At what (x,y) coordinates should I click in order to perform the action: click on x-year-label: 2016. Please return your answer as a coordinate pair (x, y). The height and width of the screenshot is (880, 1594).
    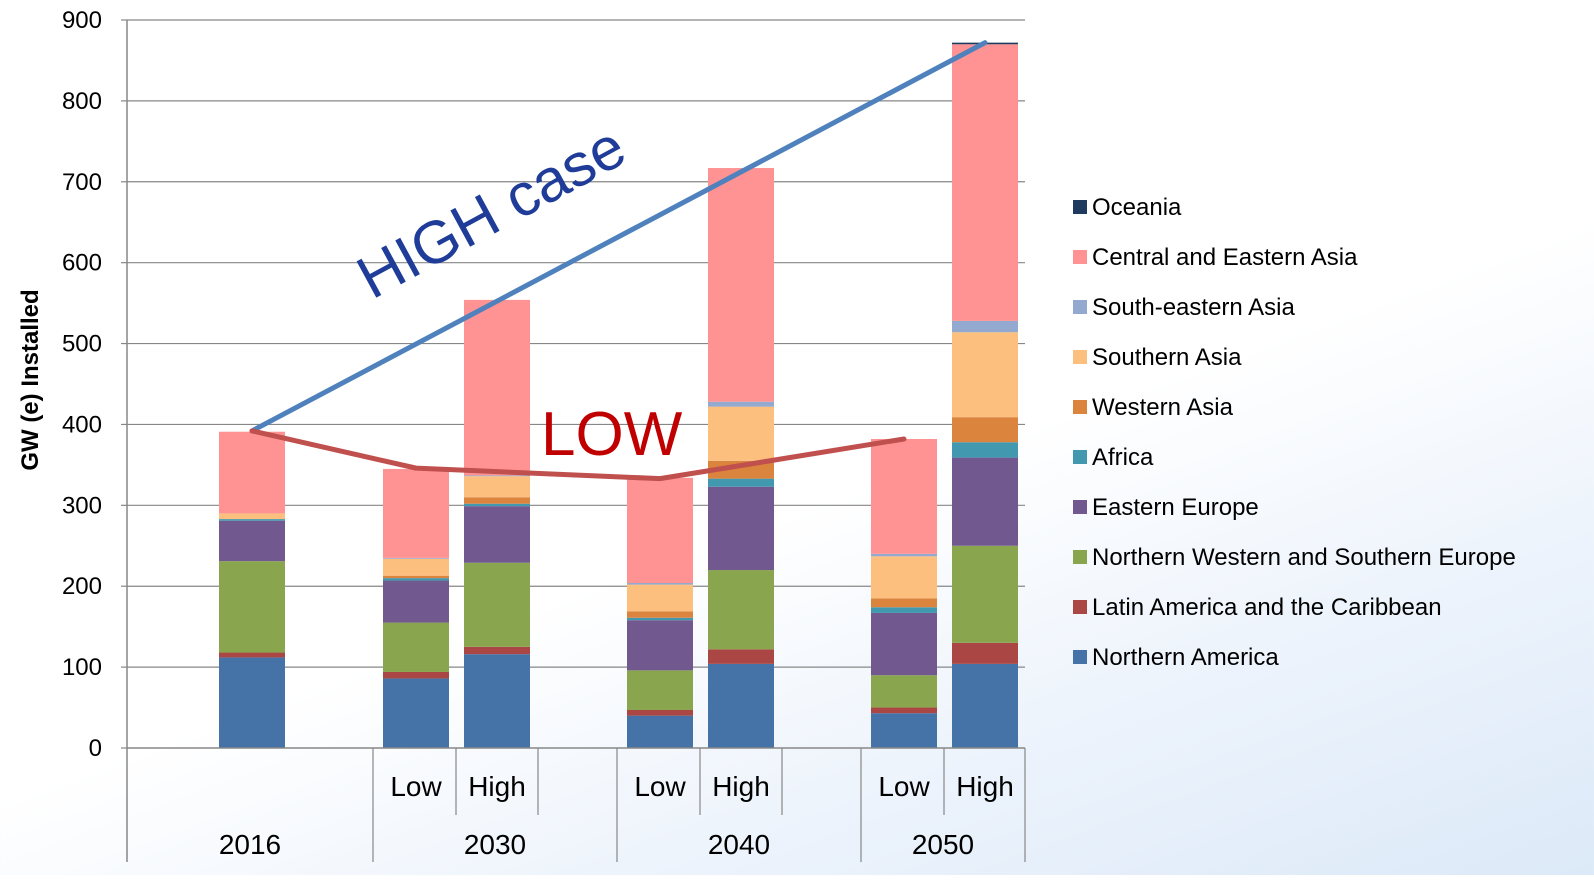
    Looking at the image, I should click on (250, 844).